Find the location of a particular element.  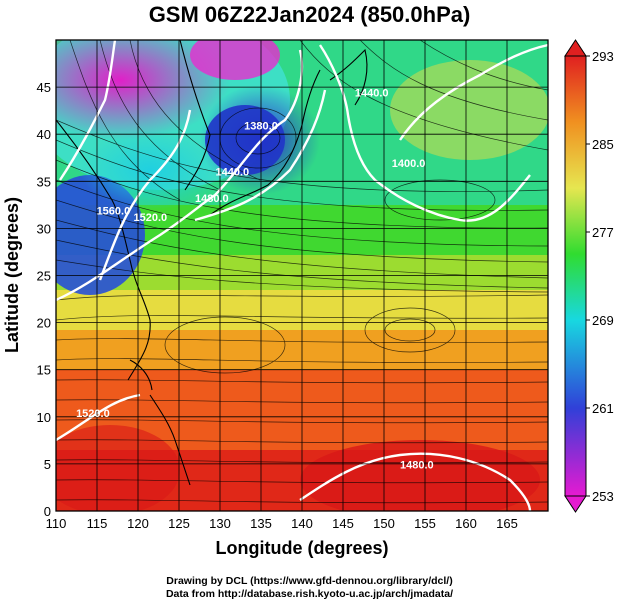

x-tick-label: 115 is located at coordinates (97, 523).